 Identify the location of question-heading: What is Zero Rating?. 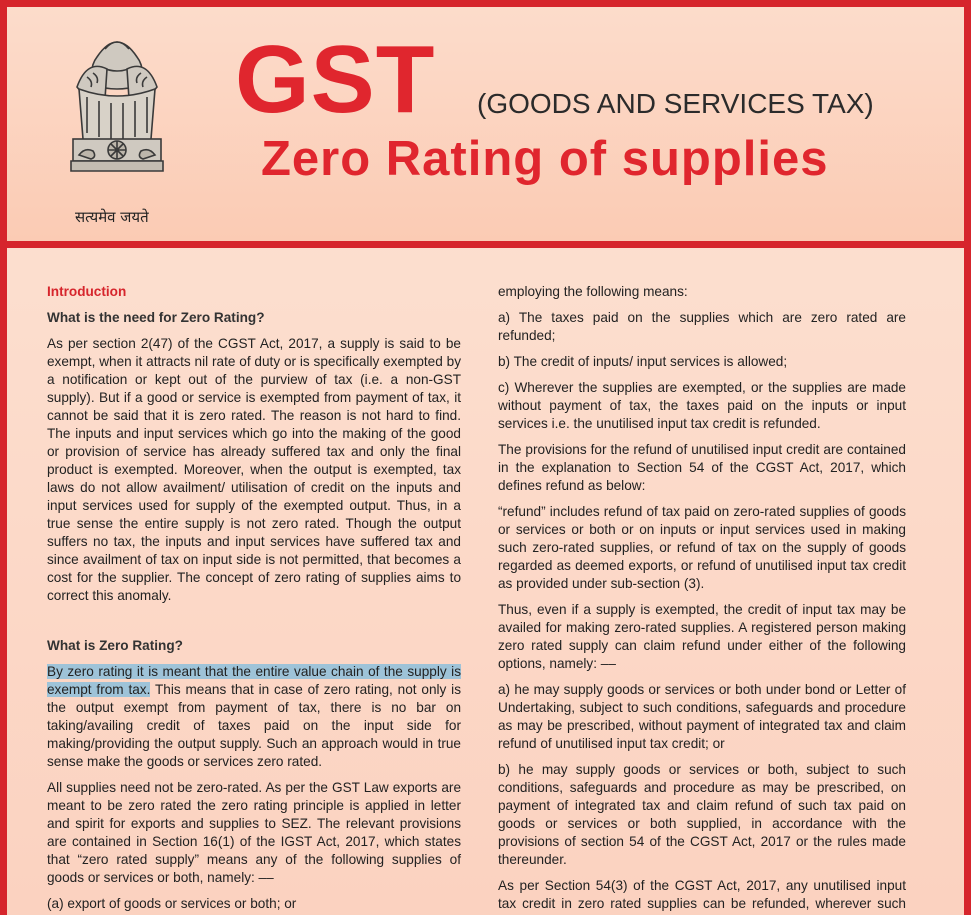
(115, 645).